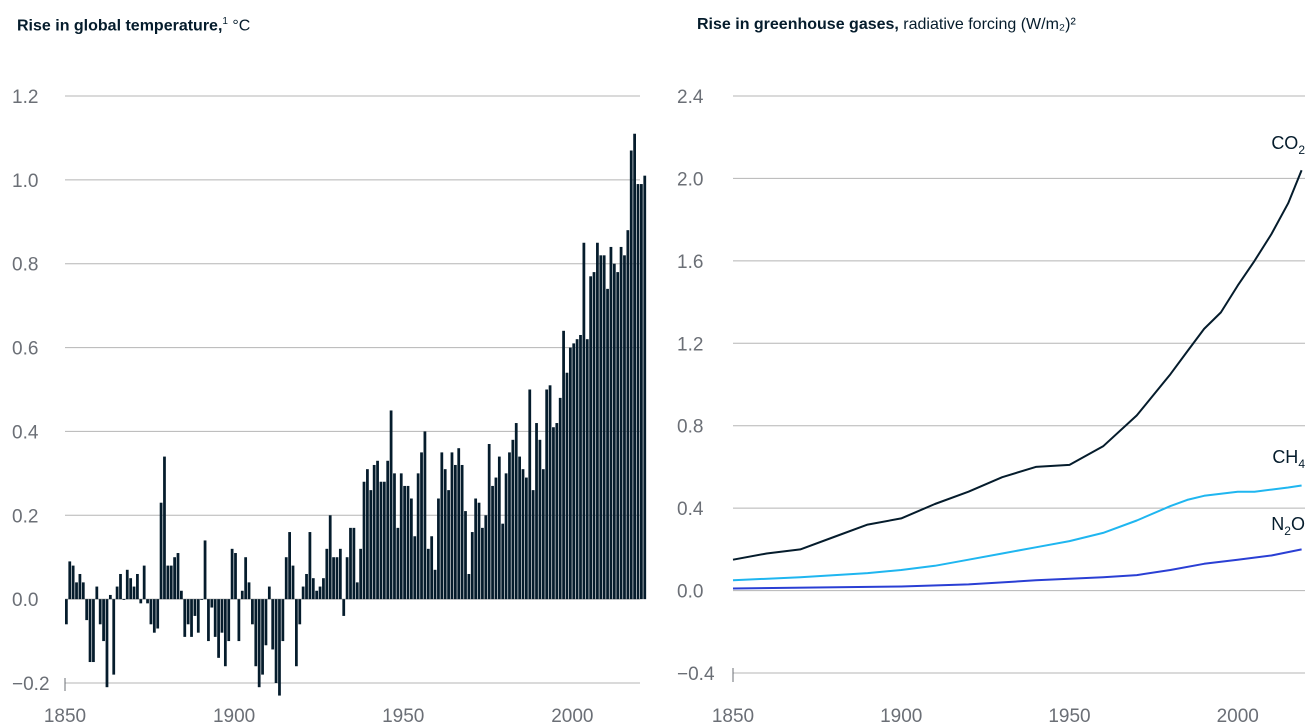 Image resolution: width=1314 pixels, height=727 pixels. I want to click on y-tick-label: −0.4, so click(696, 674).